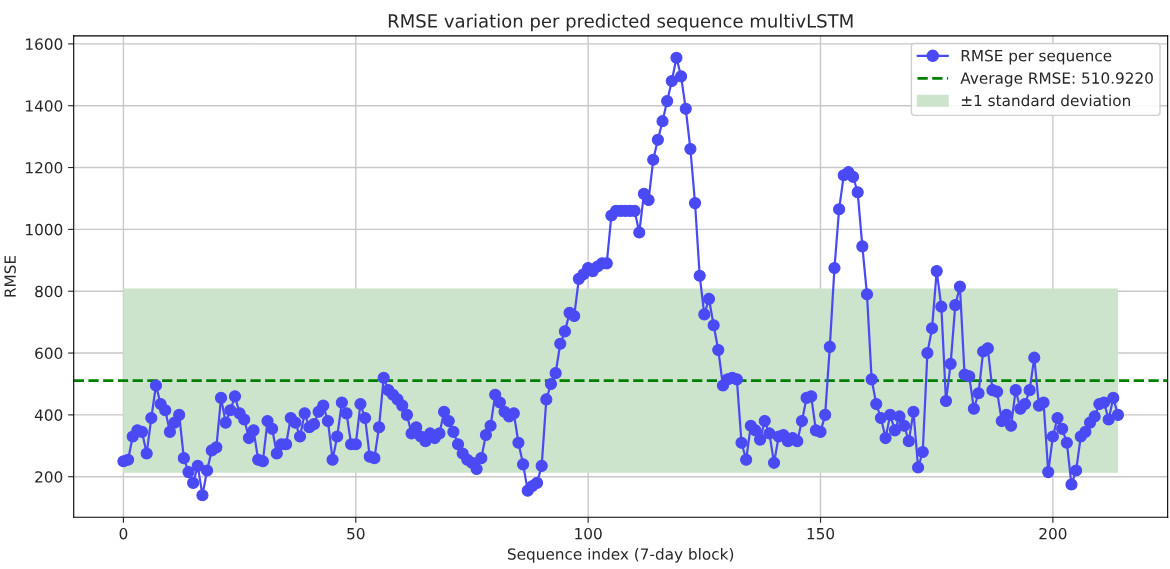 The image size is (1170, 569). I want to click on x-axis-title: Sequence index (7-day block), so click(620, 555).